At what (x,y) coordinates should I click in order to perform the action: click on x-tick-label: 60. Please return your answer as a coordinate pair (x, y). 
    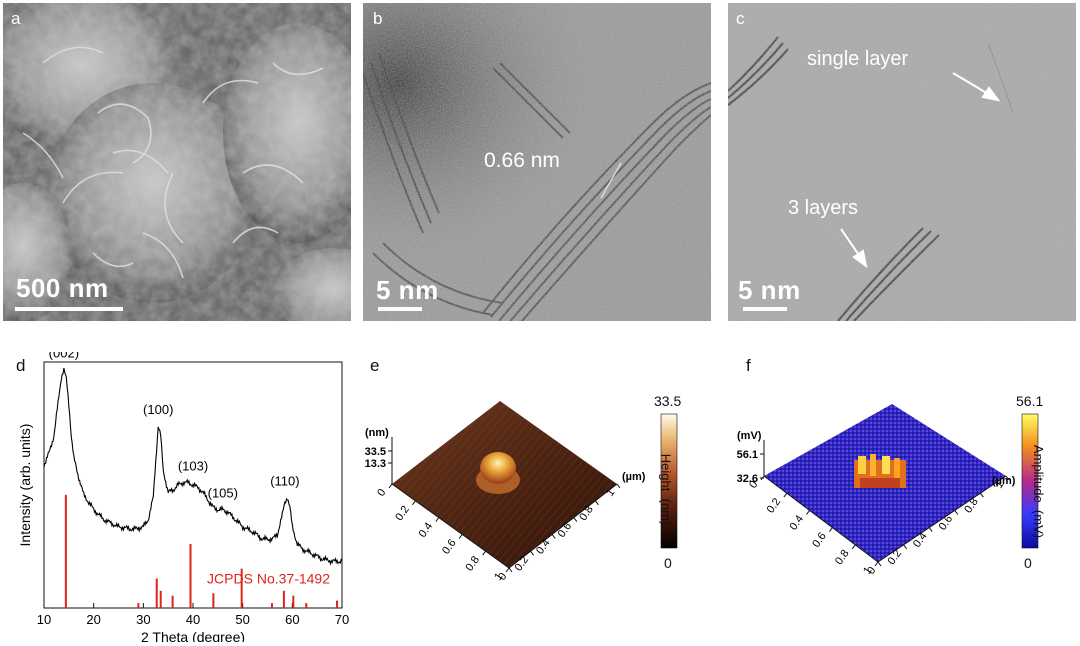
    Looking at the image, I should click on (292, 619).